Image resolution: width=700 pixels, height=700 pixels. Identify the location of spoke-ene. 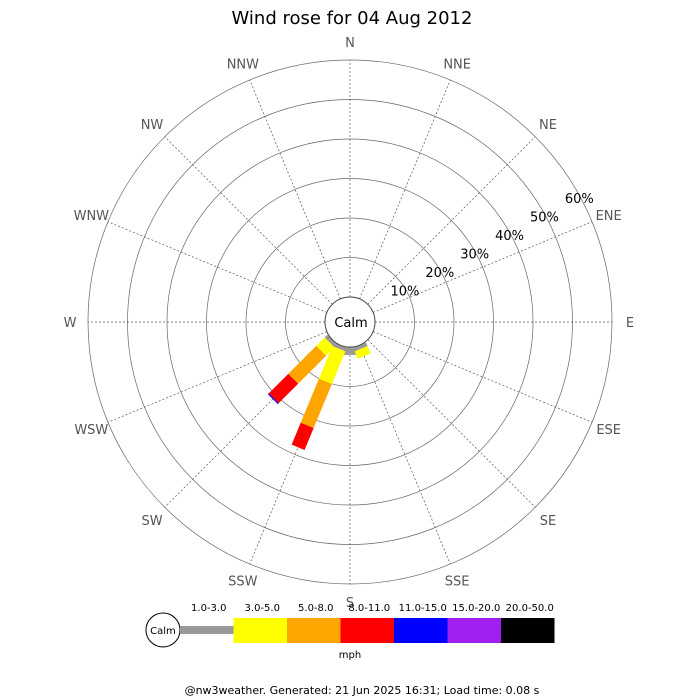
(482, 267).